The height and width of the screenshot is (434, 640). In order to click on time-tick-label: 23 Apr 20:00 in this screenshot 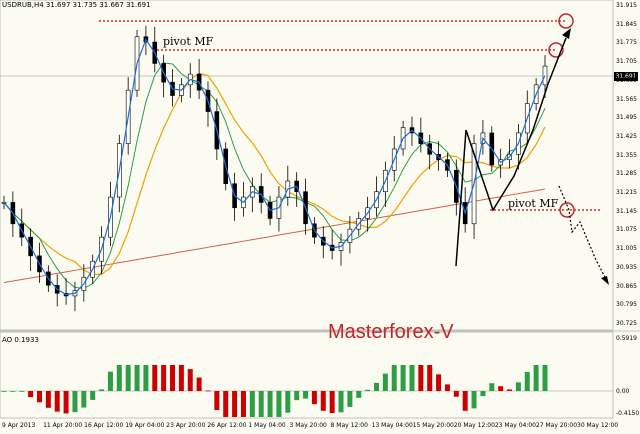, I will do `click(186, 425)`.